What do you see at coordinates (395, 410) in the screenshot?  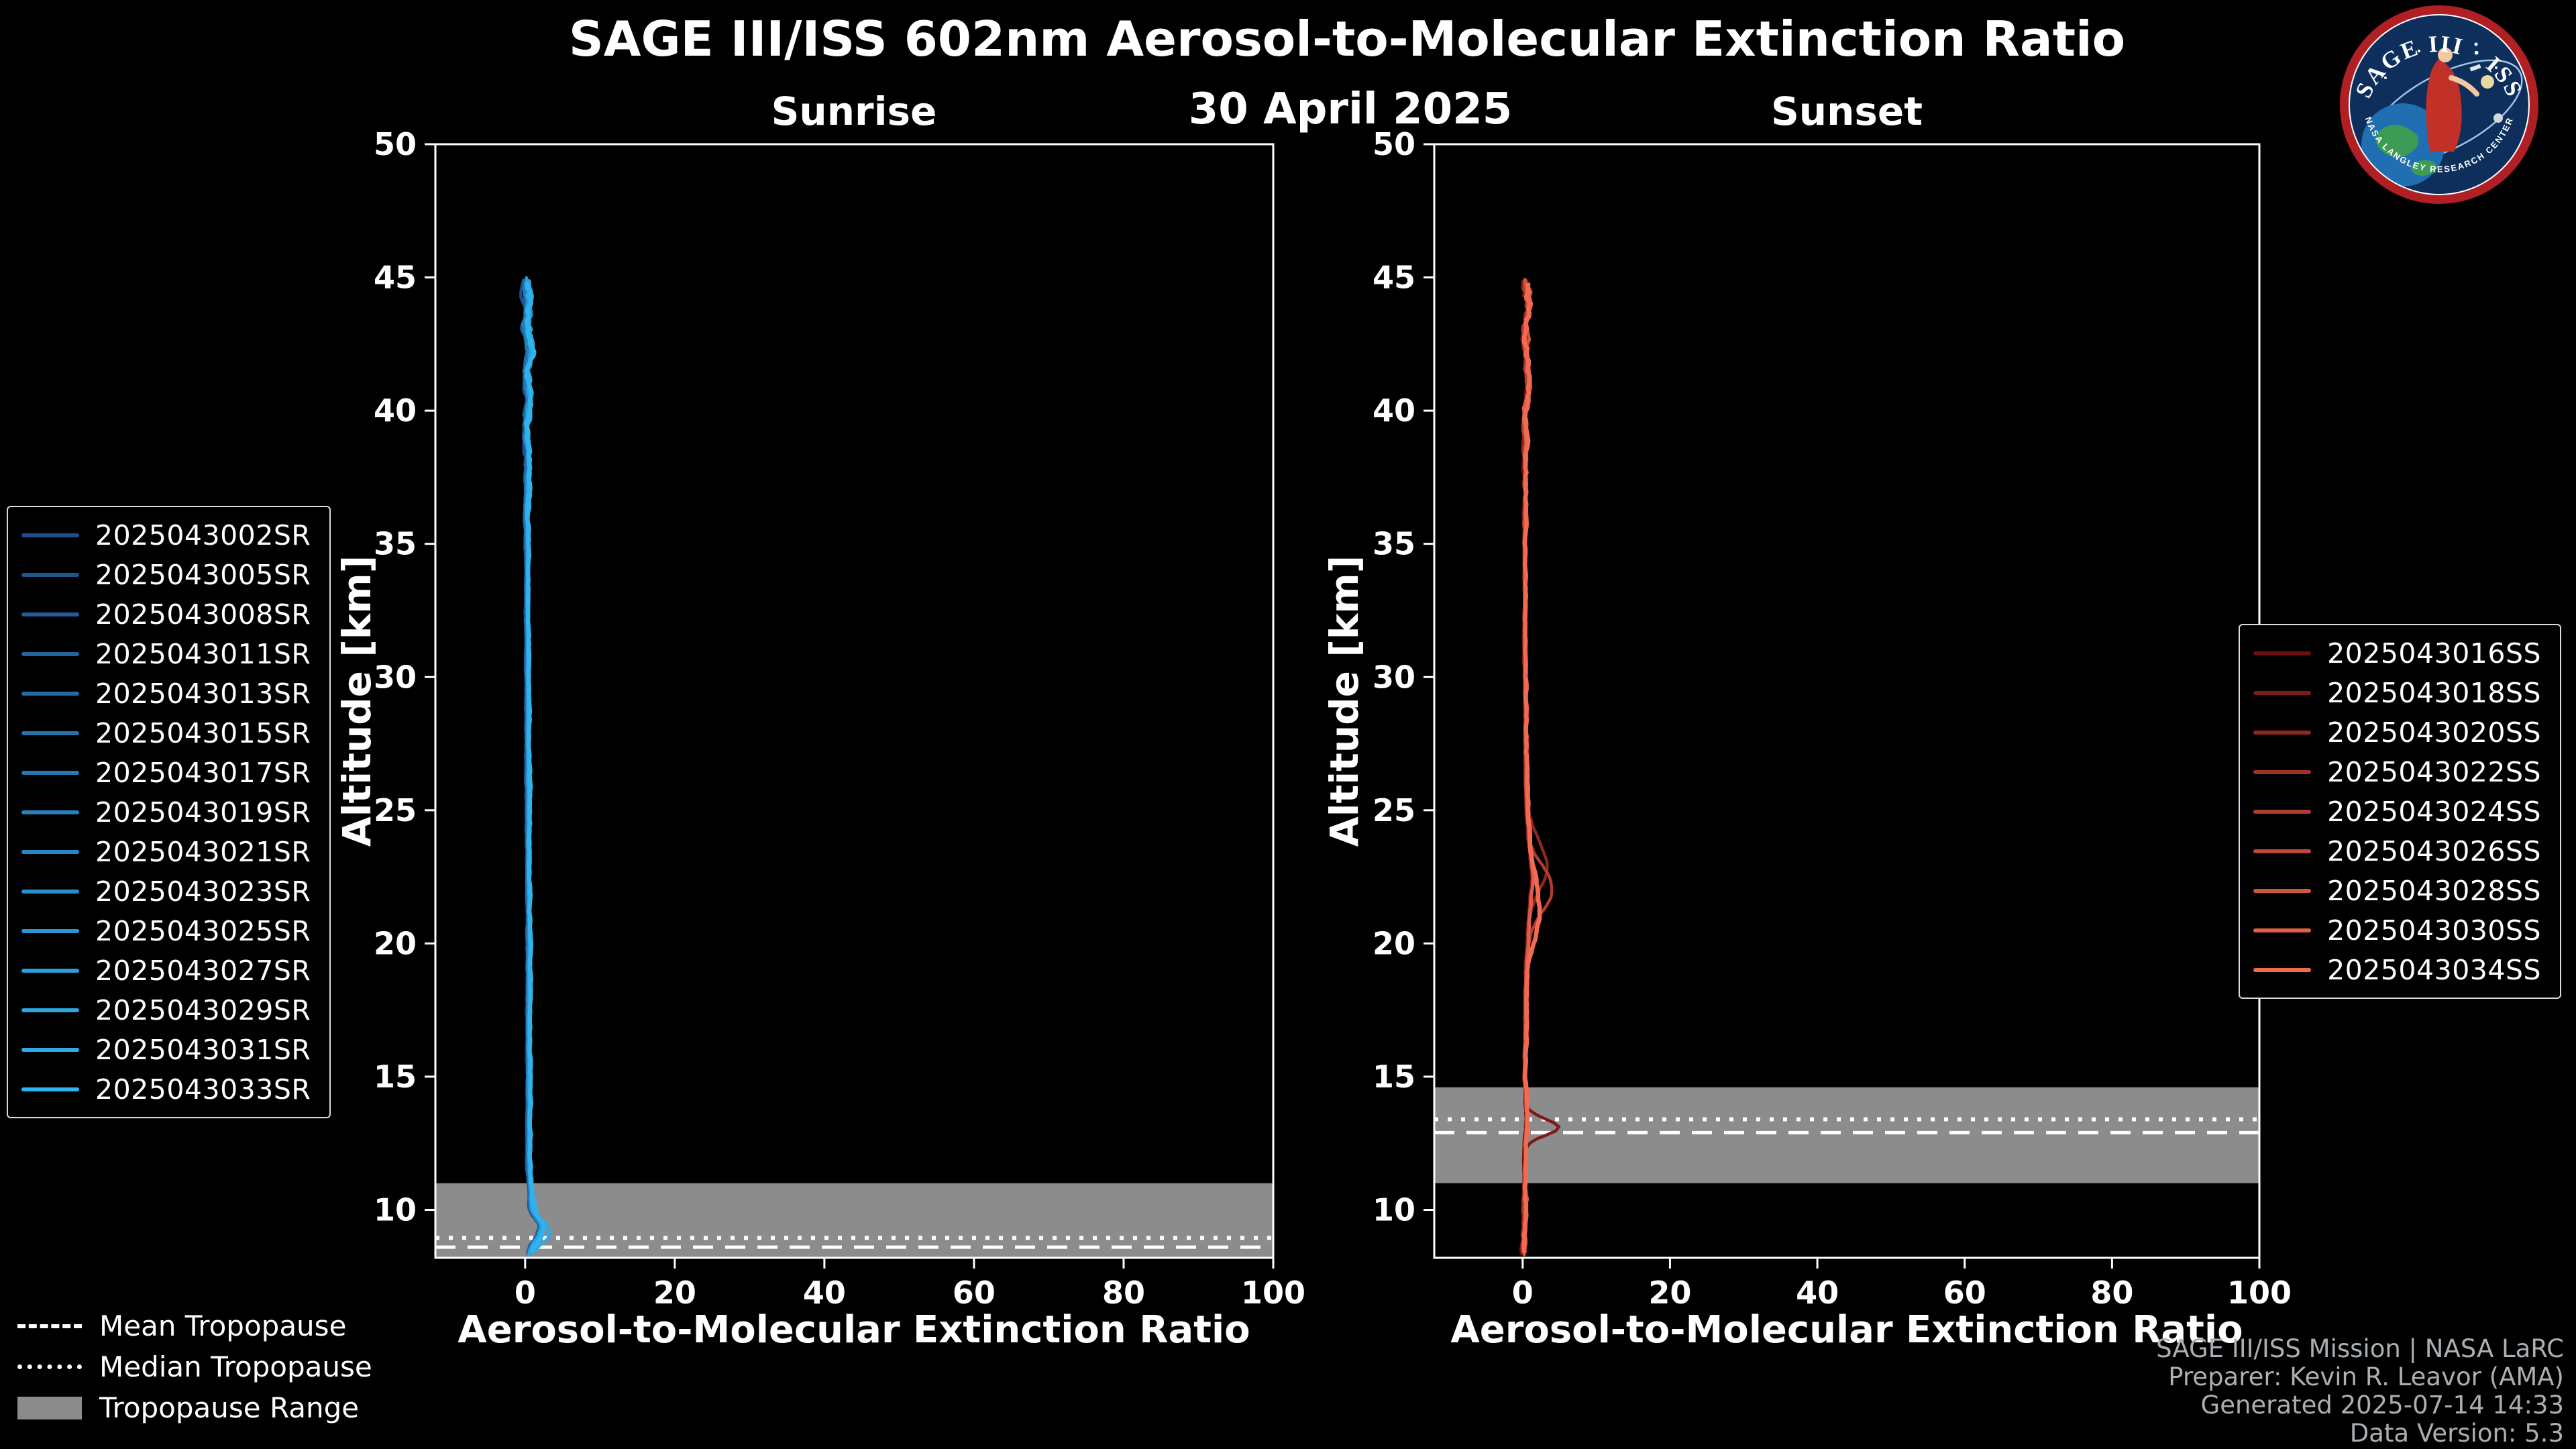 I see `sunrise-y-tick-label: 40` at bounding box center [395, 410].